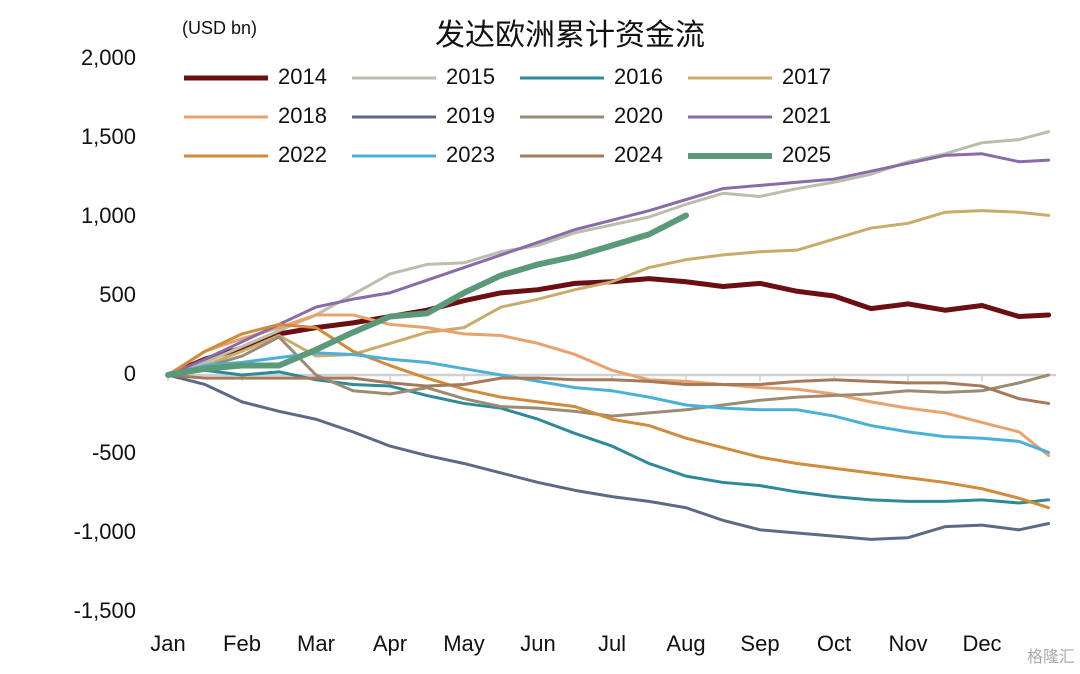 Image resolution: width=1080 pixels, height=674 pixels. Describe the element at coordinates (470, 115) in the screenshot. I see `legend-label: 2019` at that location.